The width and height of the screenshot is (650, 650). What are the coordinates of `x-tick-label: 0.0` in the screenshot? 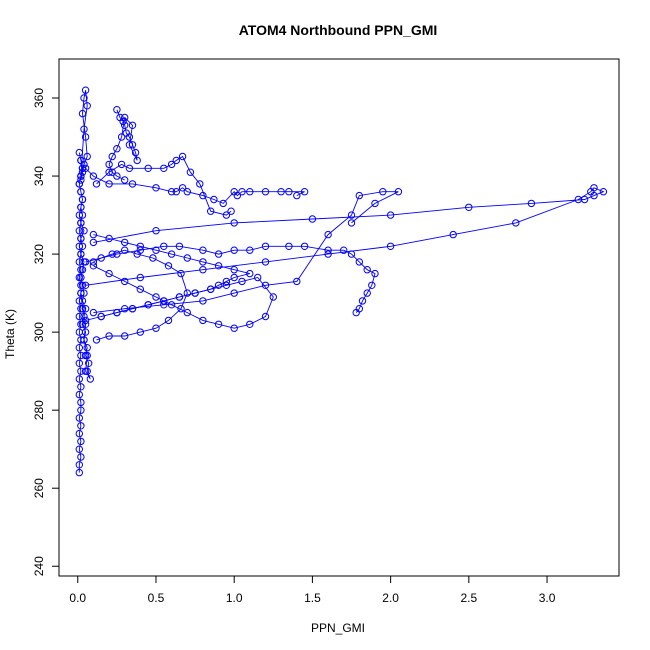 It's located at (77, 598).